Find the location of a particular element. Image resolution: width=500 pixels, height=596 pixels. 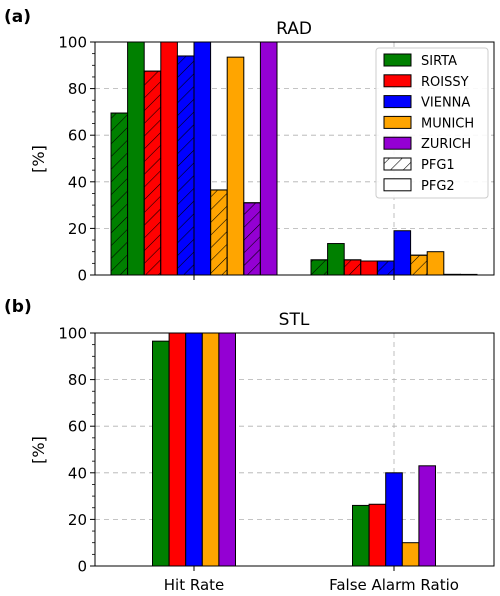

legend-label: SIRTA is located at coordinates (439, 61).